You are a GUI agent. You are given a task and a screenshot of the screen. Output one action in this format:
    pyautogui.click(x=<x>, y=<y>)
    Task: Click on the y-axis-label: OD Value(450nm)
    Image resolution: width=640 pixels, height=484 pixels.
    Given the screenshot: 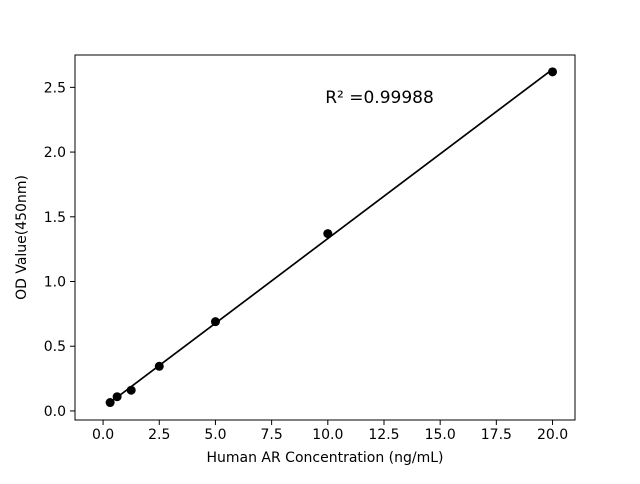 What is the action you would take?
    pyautogui.click(x=22, y=237)
    